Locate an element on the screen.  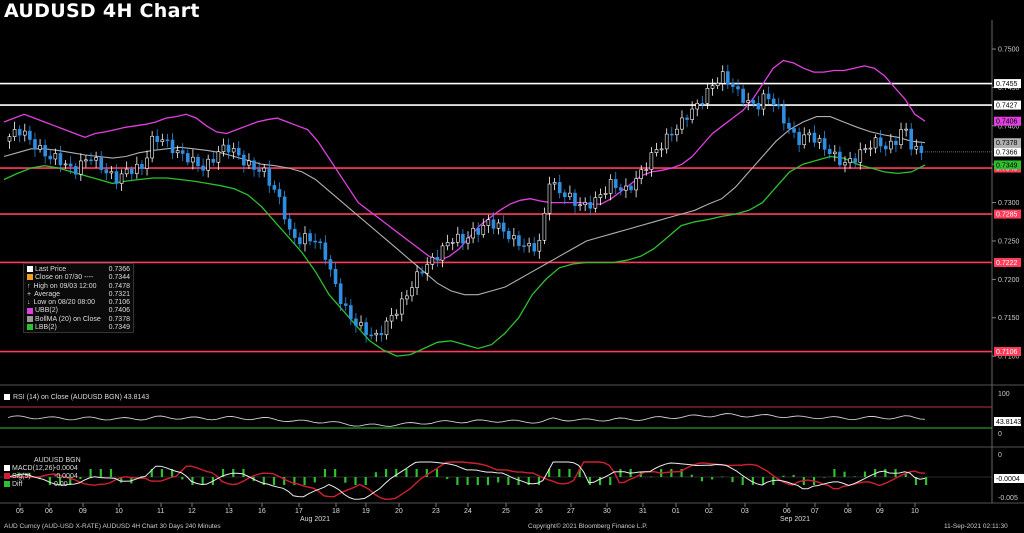
legend-value: 0.7349 is located at coordinates (119, 328).